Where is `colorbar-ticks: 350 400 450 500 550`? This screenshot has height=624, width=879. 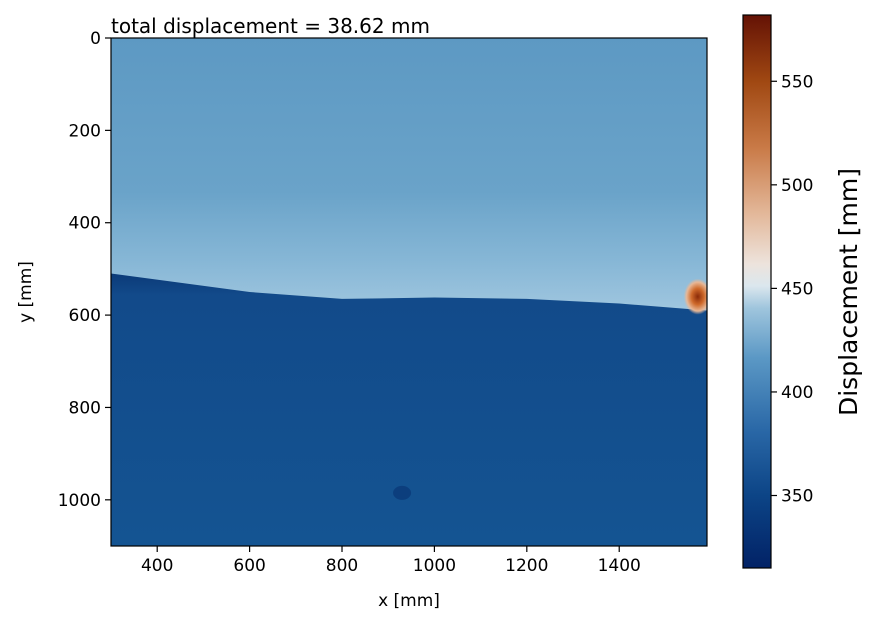 colorbar-ticks: 350 400 450 500 550 is located at coordinates (792, 289).